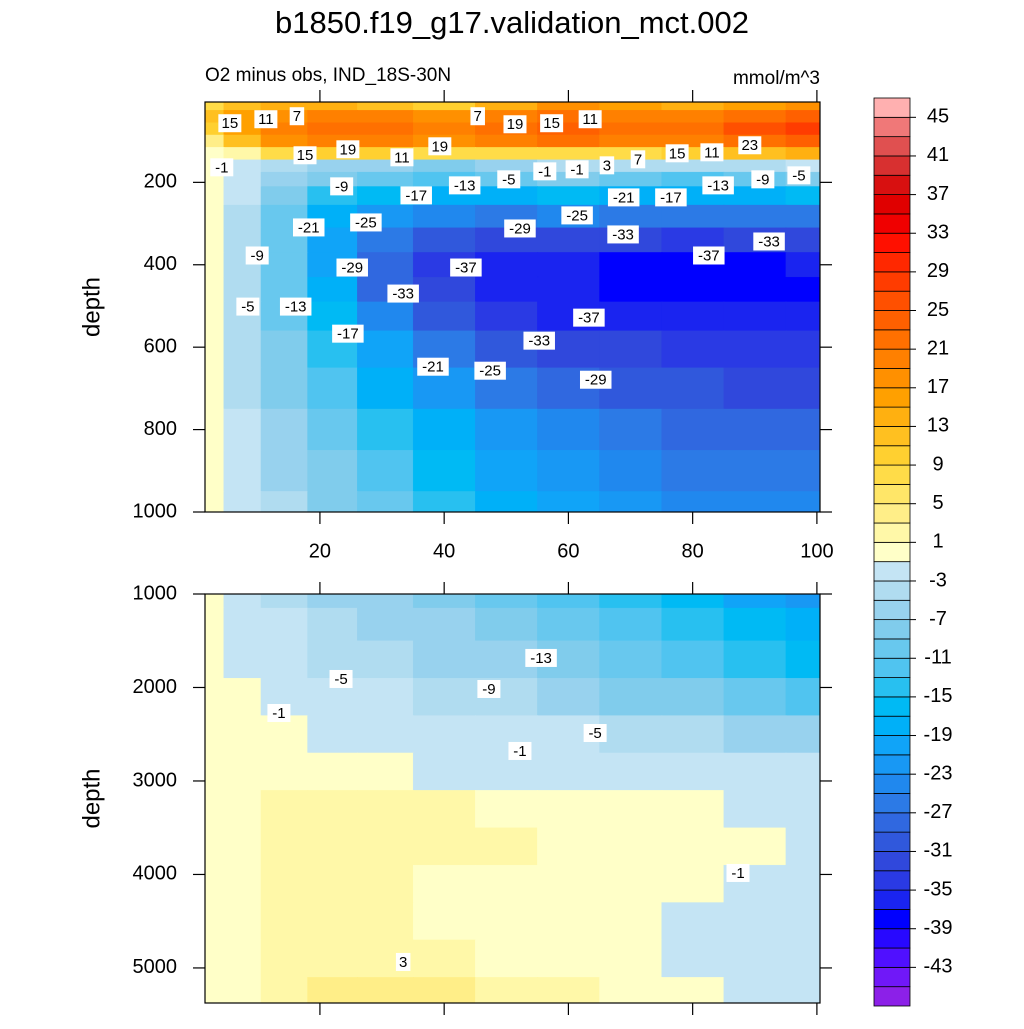 Image resolution: width=1024 pixels, height=1029 pixels. I want to click on contour-label: -29, so click(352, 267).